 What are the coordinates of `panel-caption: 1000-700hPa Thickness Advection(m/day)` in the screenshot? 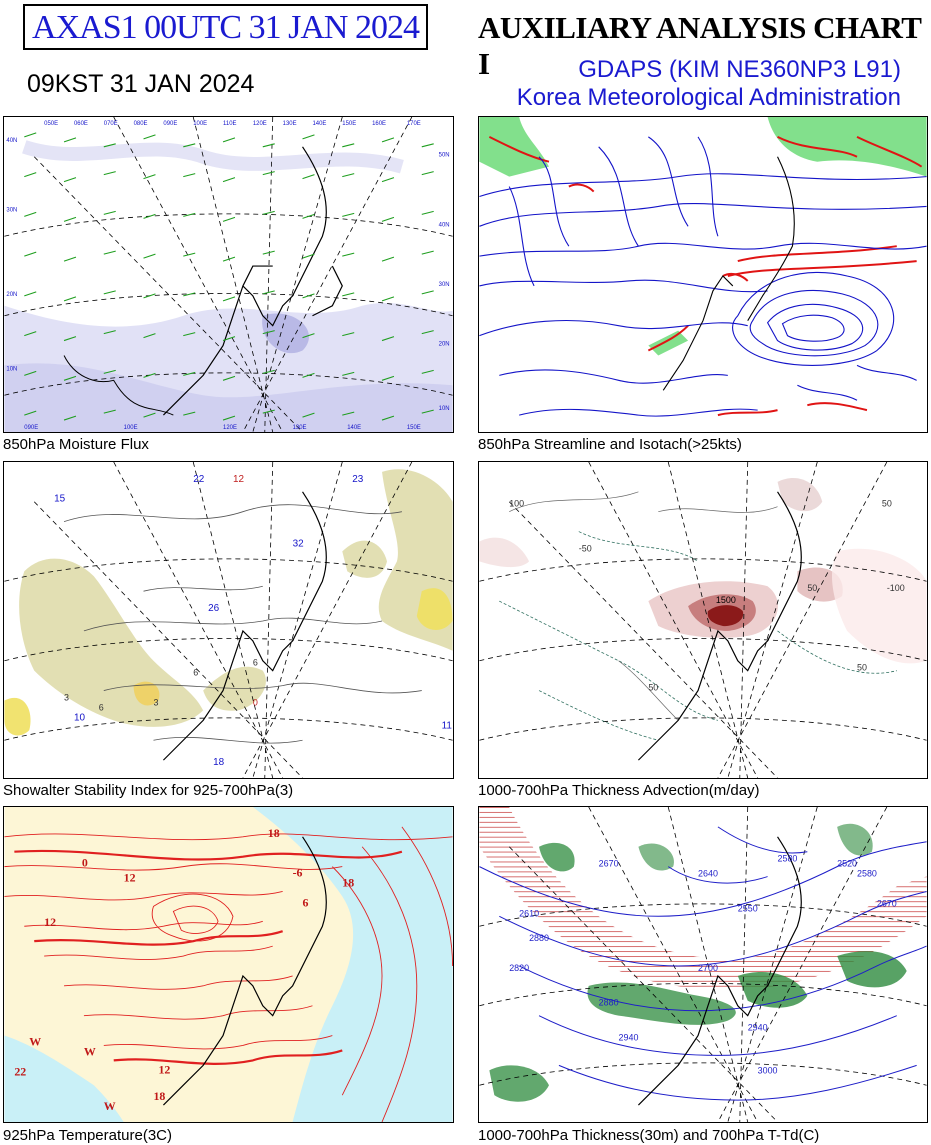 It's located at (619, 790).